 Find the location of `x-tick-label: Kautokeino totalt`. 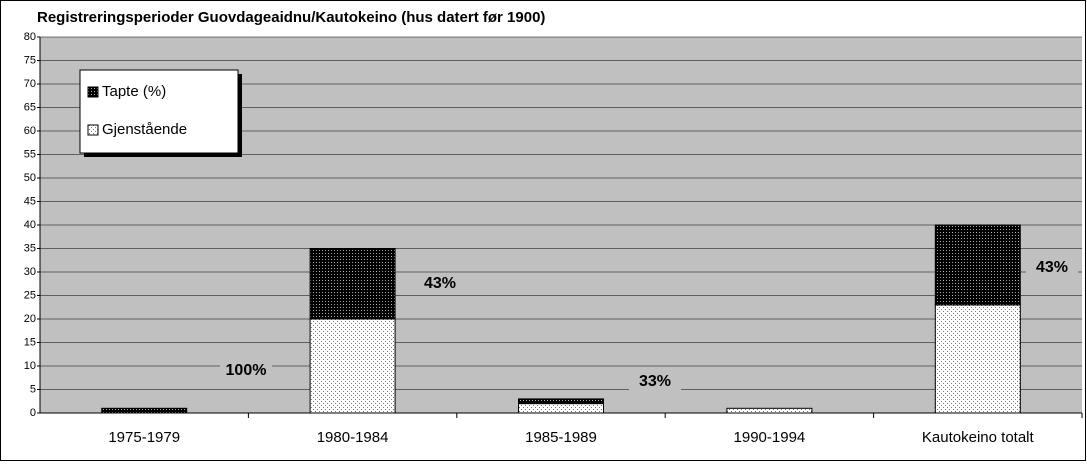

x-tick-label: Kautokeino totalt is located at coordinates (978, 437).